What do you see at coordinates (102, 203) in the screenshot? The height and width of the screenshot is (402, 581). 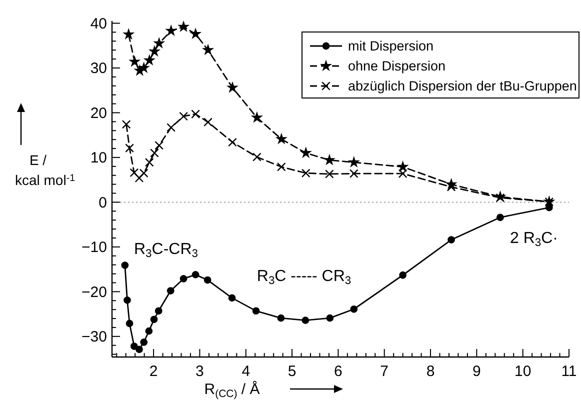 I see `y-tick-label: 0` at bounding box center [102, 203].